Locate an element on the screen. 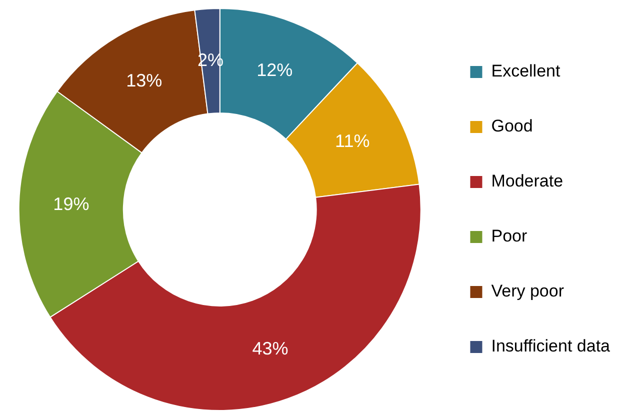  legend-label: Very poor is located at coordinates (527, 291).